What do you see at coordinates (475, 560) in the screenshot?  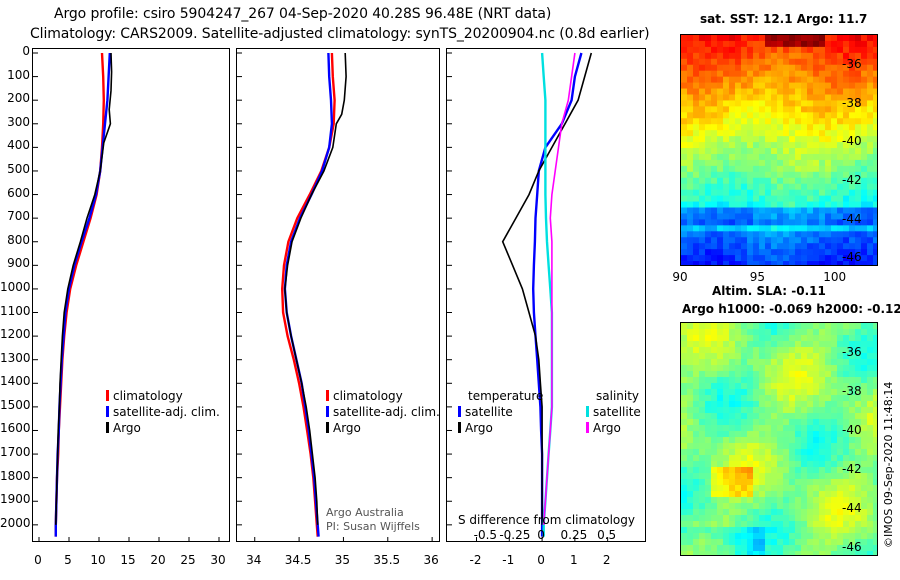 I see `x-tick-label: -2` at bounding box center [475, 560].